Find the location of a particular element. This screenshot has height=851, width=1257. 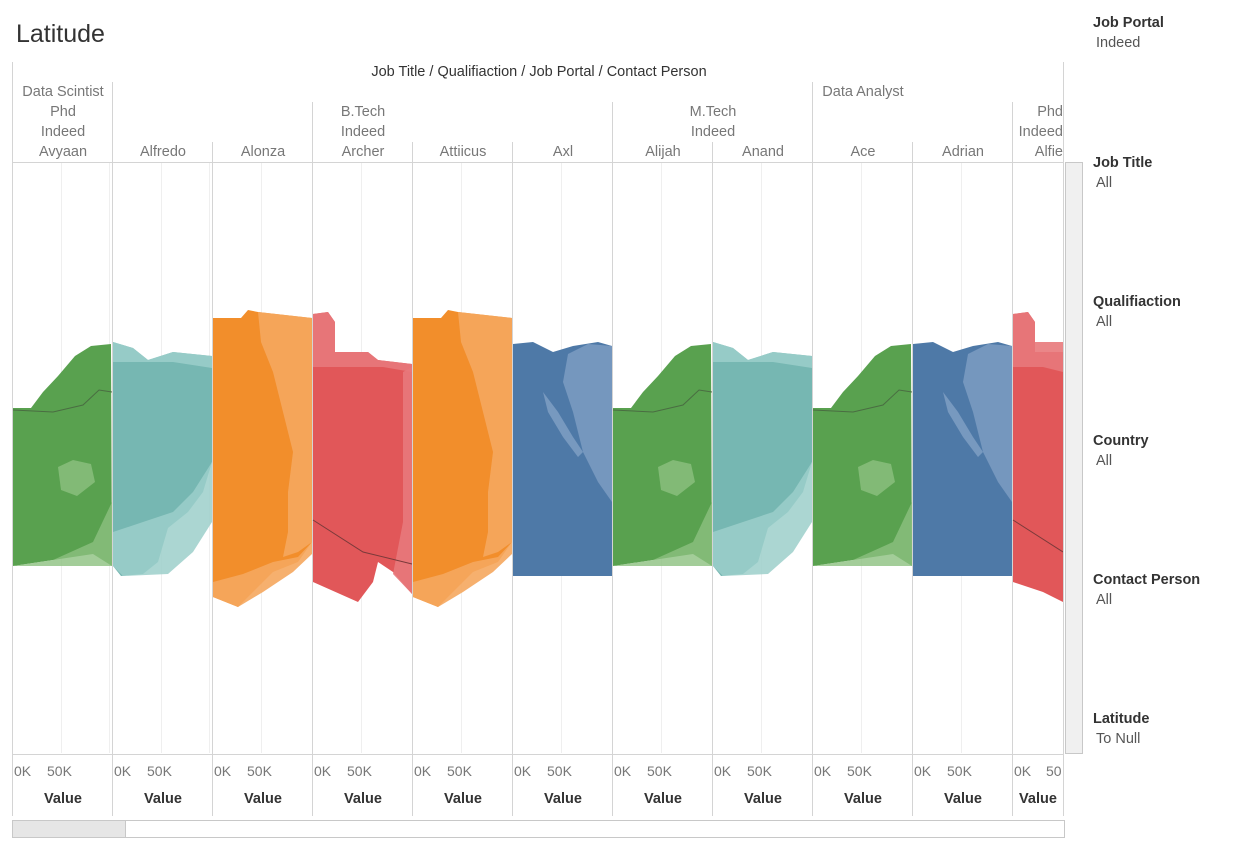

filter-job-portal: Job Portal Indeed is located at coordinates (1128, 33).